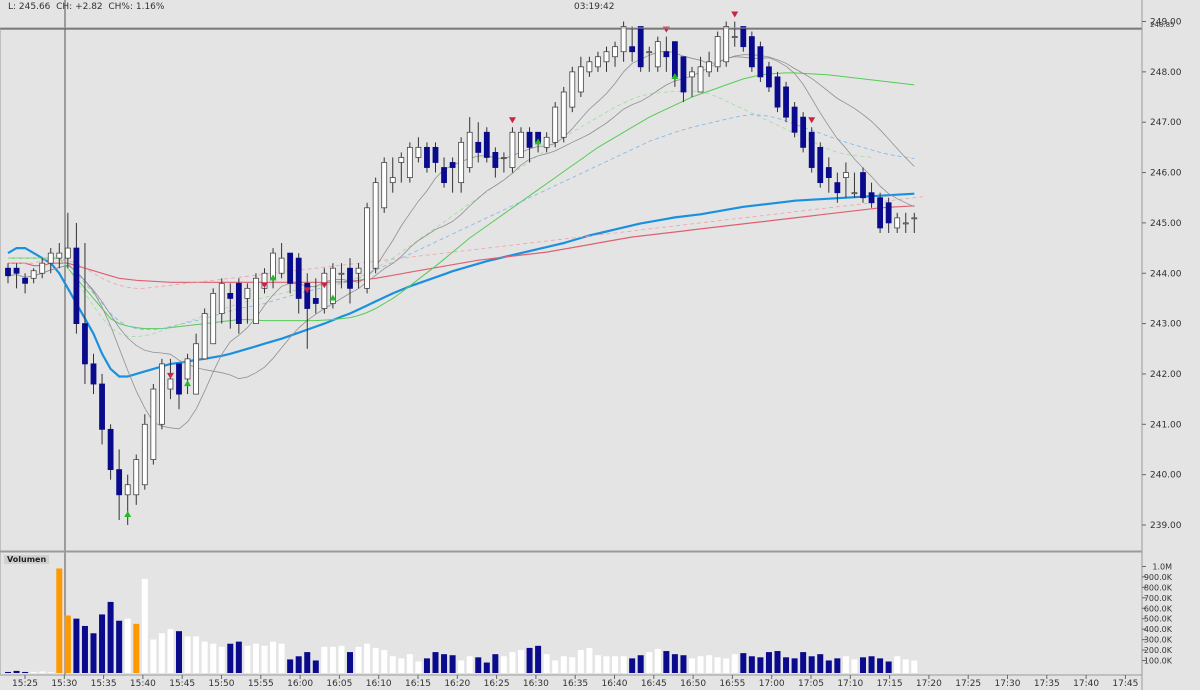 This screenshot has height=690, width=1200. Describe the element at coordinates (654, 684) in the screenshot. I see `time-tick-label: 16:45` at that location.